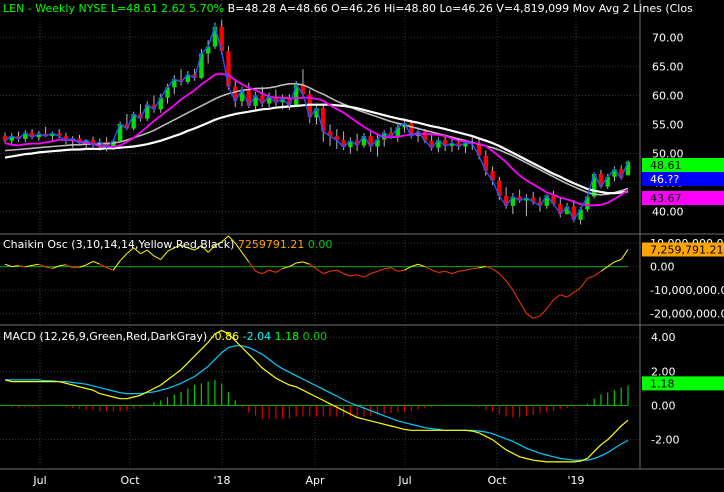 The height and width of the screenshot is (492, 724). Describe the element at coordinates (663, 406) in the screenshot. I see `macd-tick-label: 0.00` at that location.